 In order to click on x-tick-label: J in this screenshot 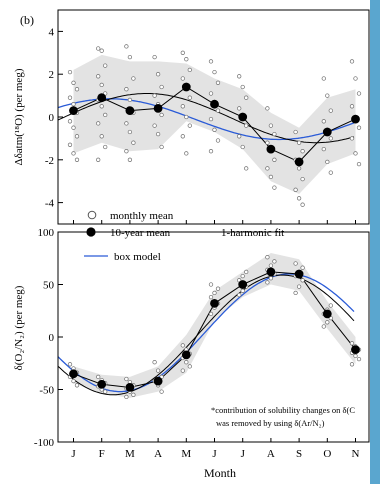, I will do `click(214, 454)`.